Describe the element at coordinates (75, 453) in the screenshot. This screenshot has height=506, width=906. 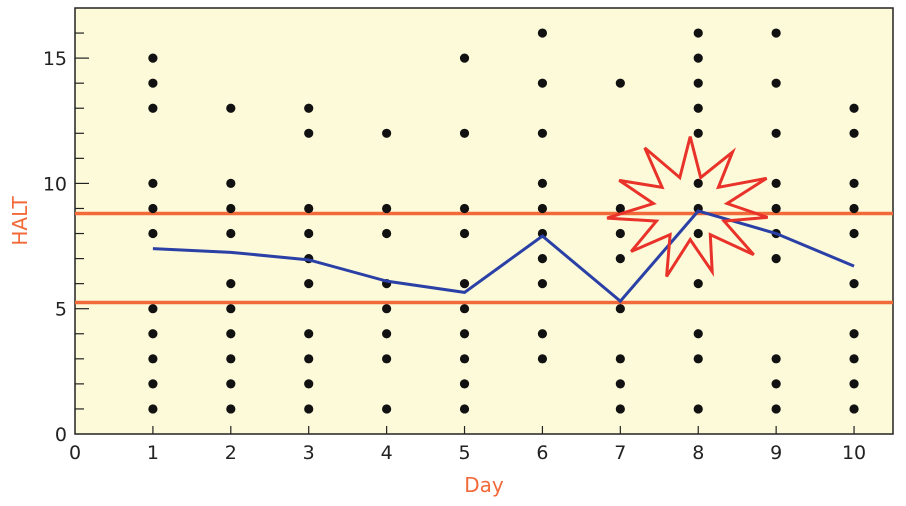
I see `x-tick-label: 0` at that location.